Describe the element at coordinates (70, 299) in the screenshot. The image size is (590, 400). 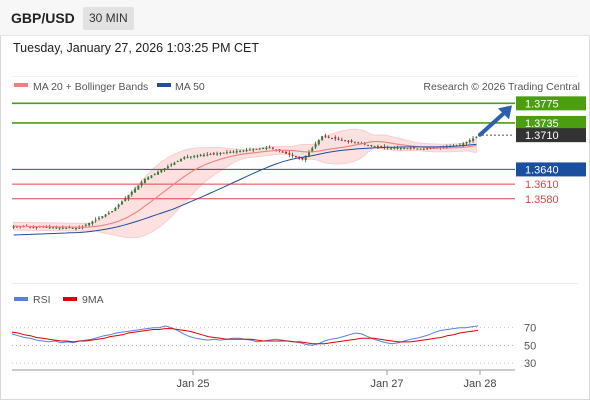
I see `rsi-ma-legend-swatch` at that location.